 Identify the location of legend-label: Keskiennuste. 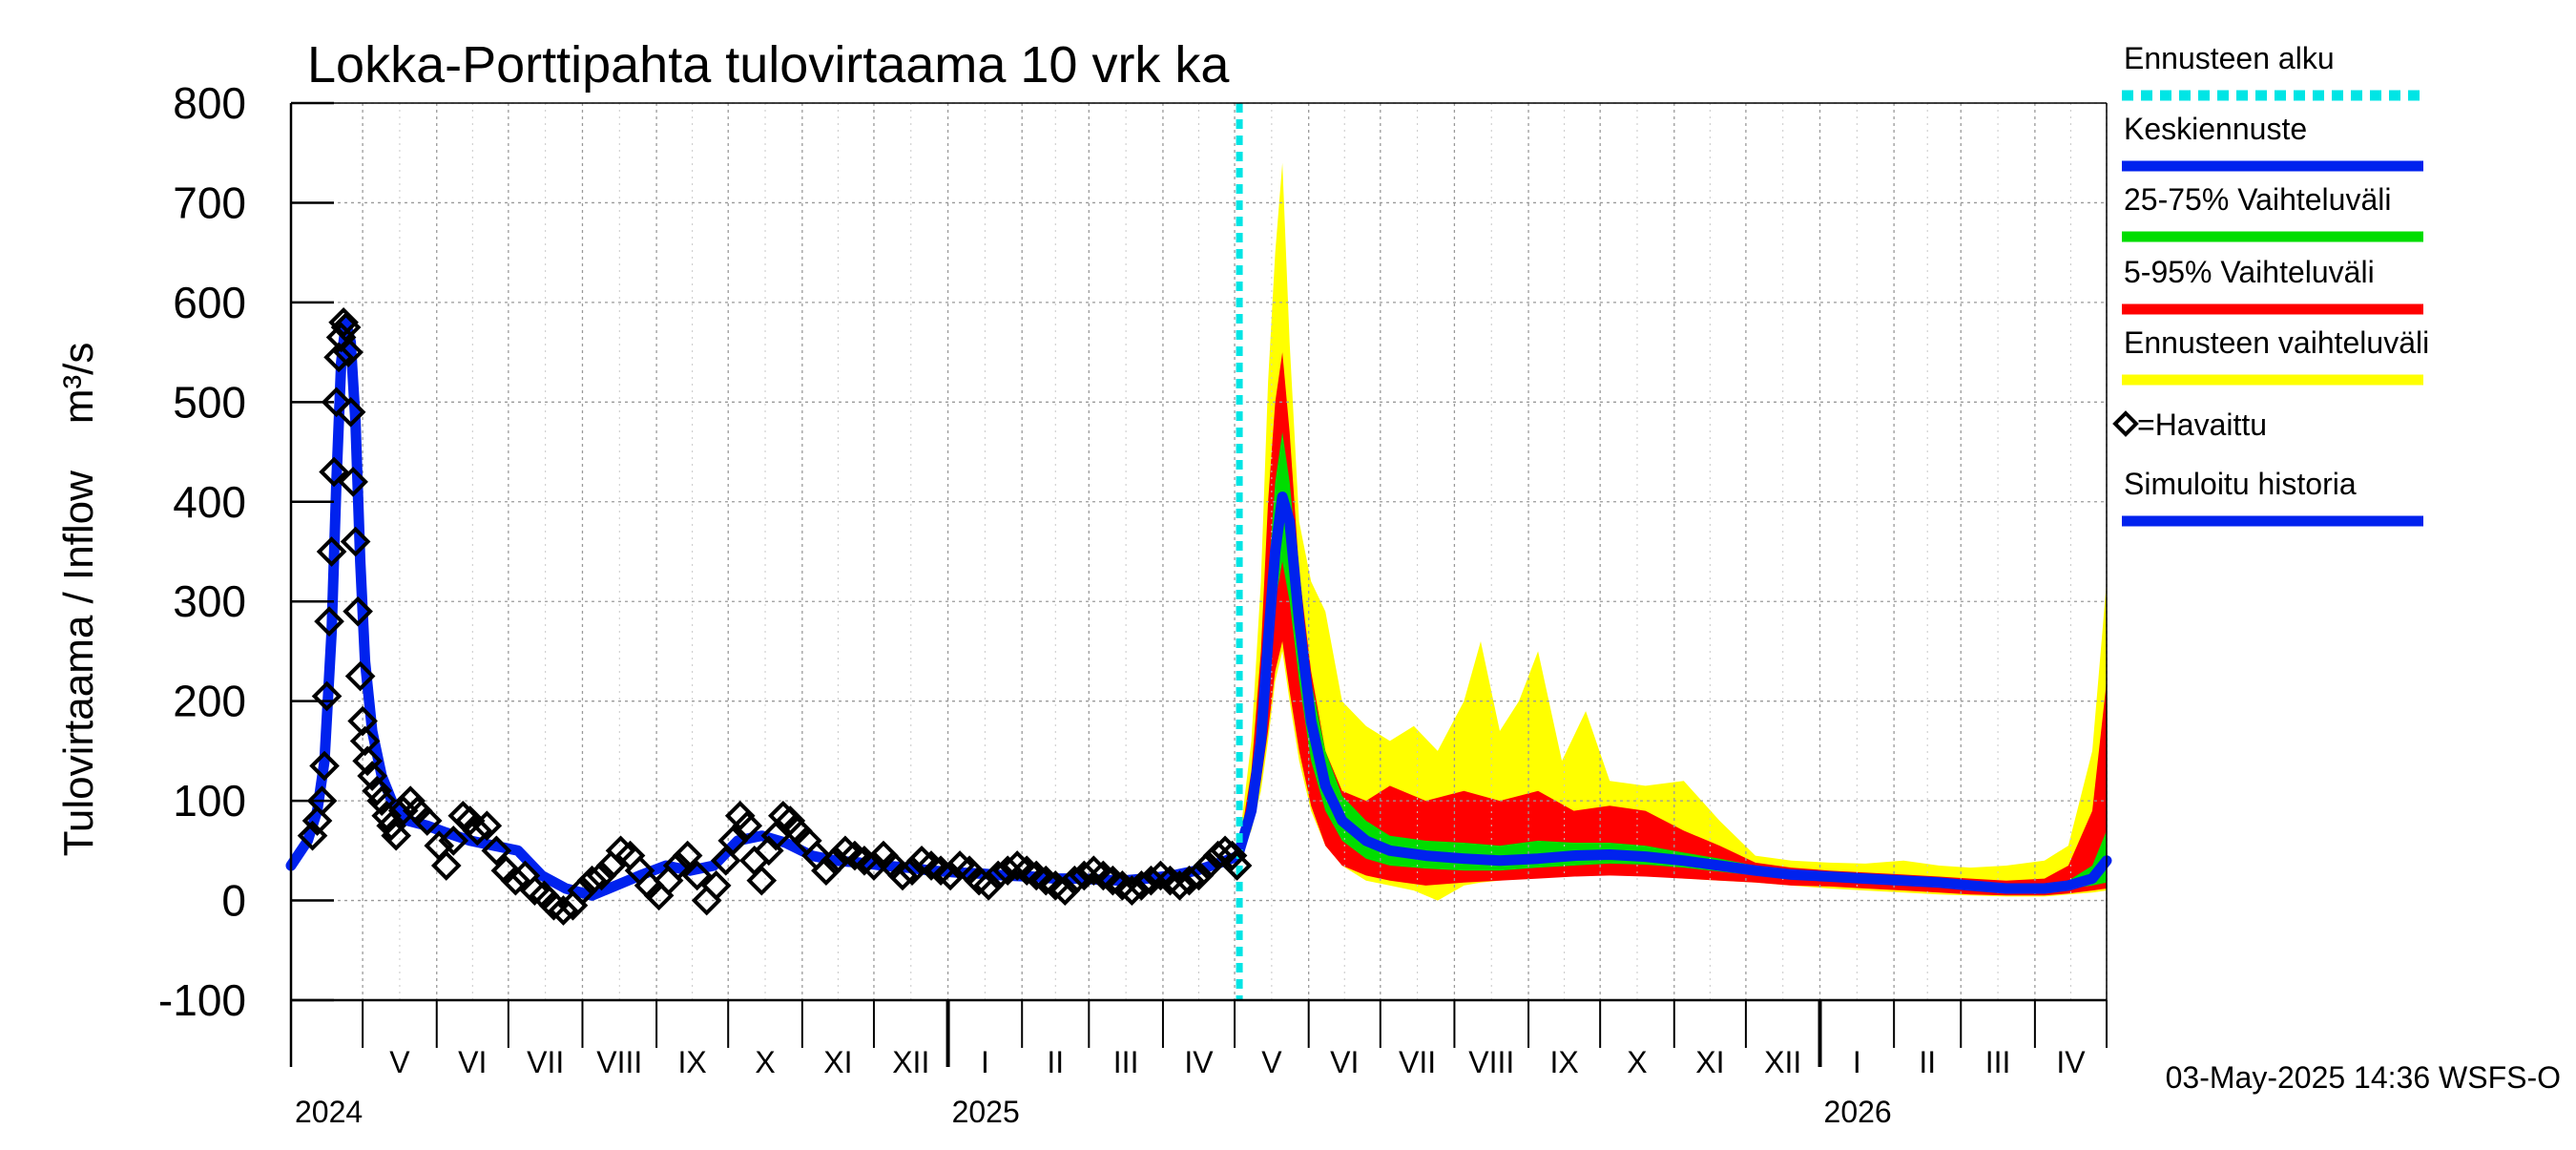
(2215, 129).